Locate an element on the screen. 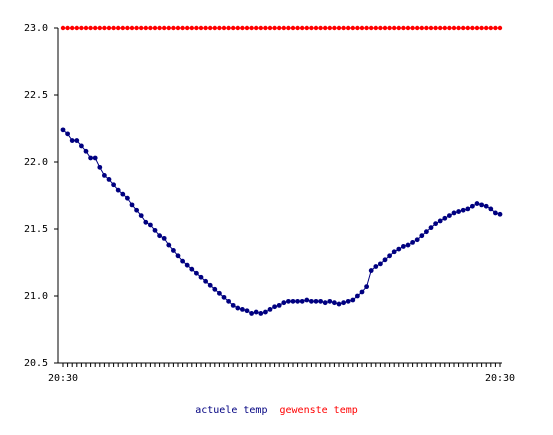 This screenshot has width=553, height=435. y-tick-label: 21.5 is located at coordinates (36, 229).